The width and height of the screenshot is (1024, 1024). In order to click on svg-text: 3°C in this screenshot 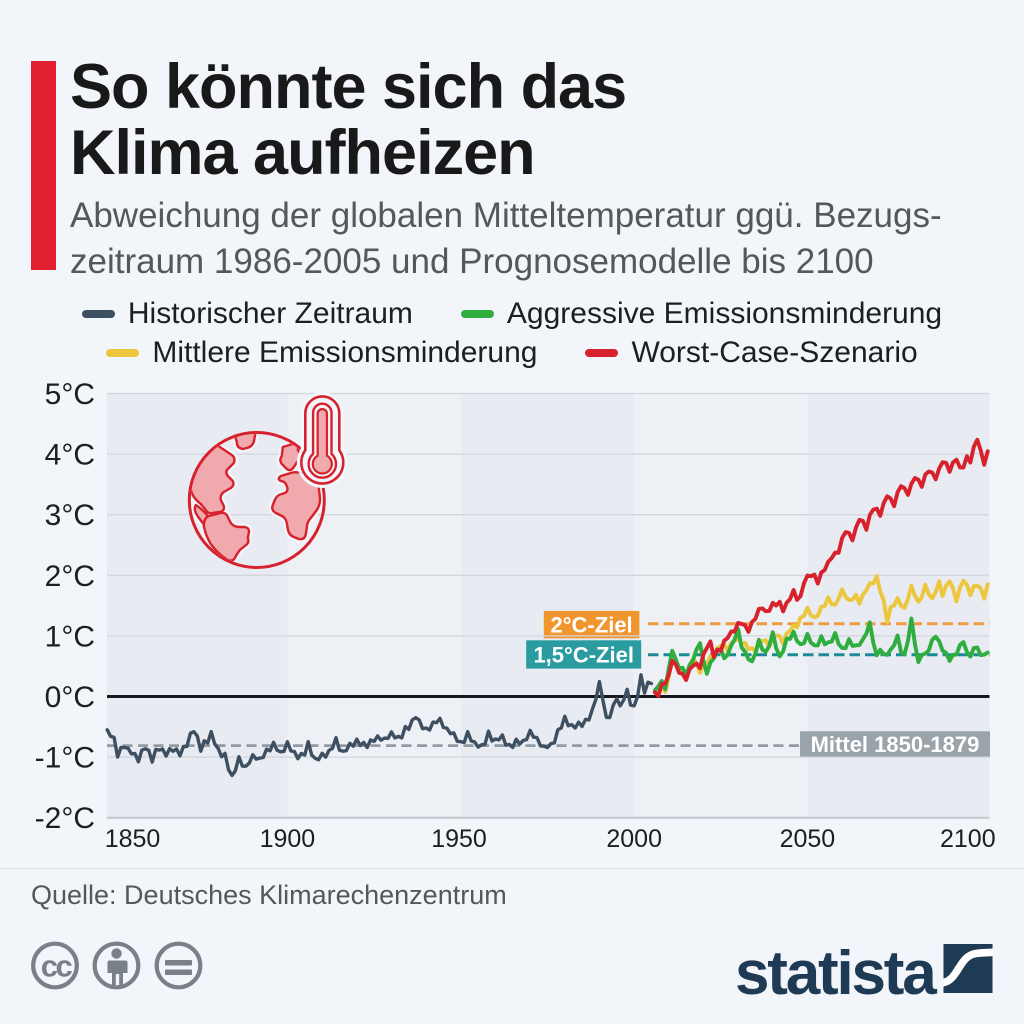, I will do `click(70, 515)`.